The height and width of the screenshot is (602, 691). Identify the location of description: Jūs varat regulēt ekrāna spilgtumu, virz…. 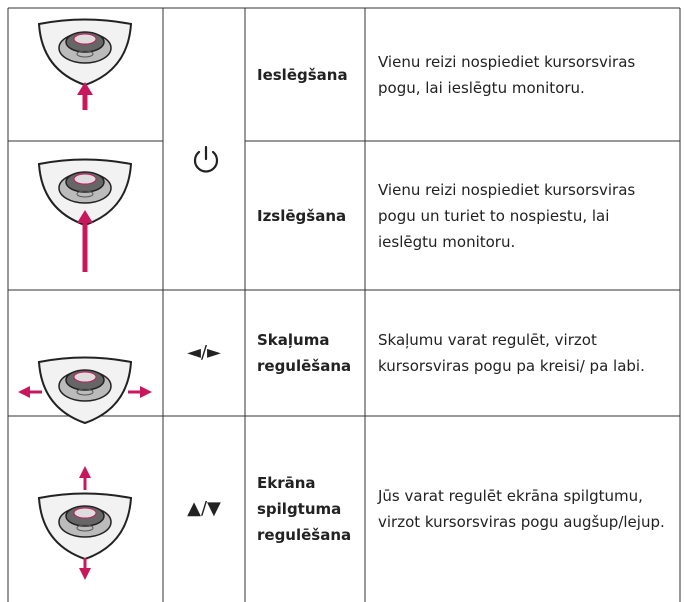
(521, 509).